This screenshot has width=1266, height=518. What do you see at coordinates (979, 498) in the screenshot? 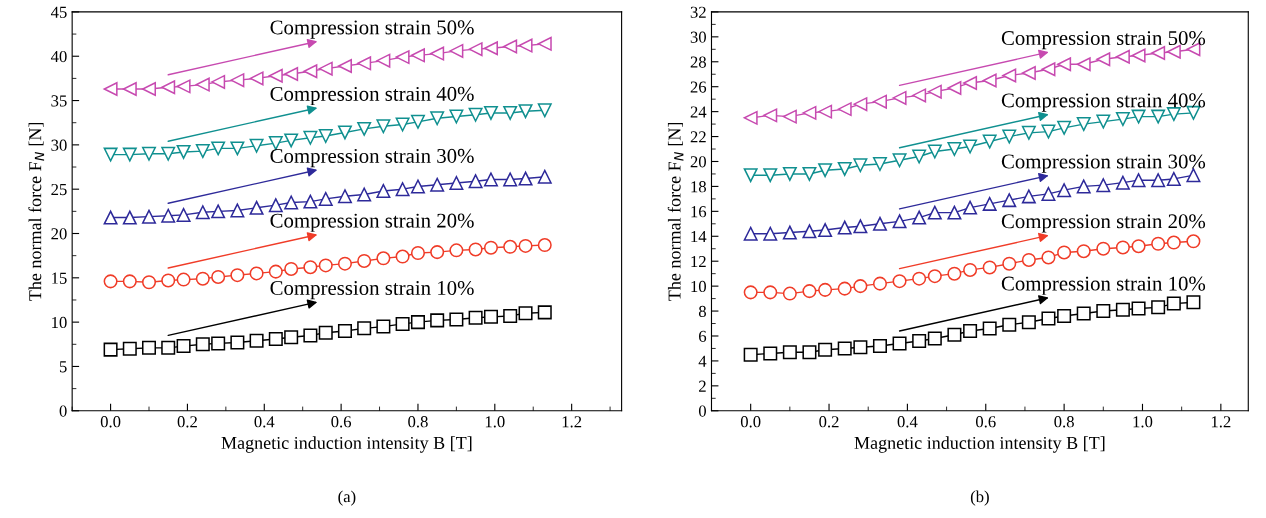
I see `text: (b)` at bounding box center [979, 498].